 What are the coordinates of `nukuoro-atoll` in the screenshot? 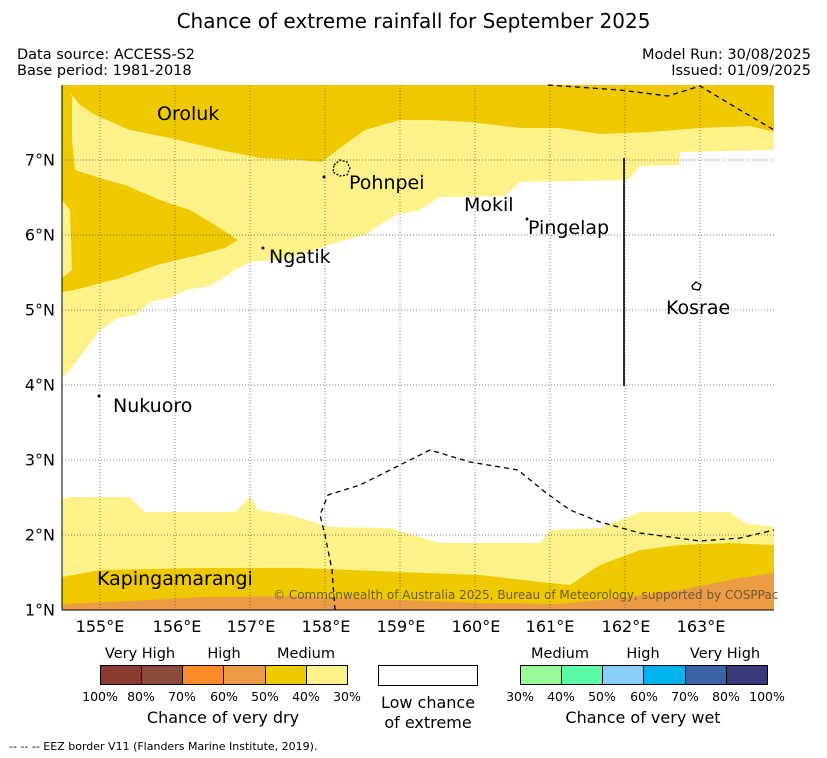 It's located at (99, 396).